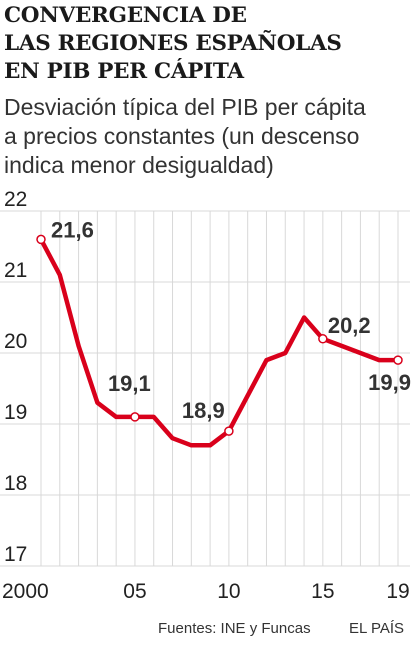 This screenshot has width=414, height=647. I want to click on title-line: LAS REGIONES ESPAÑOLAS, so click(173, 43).